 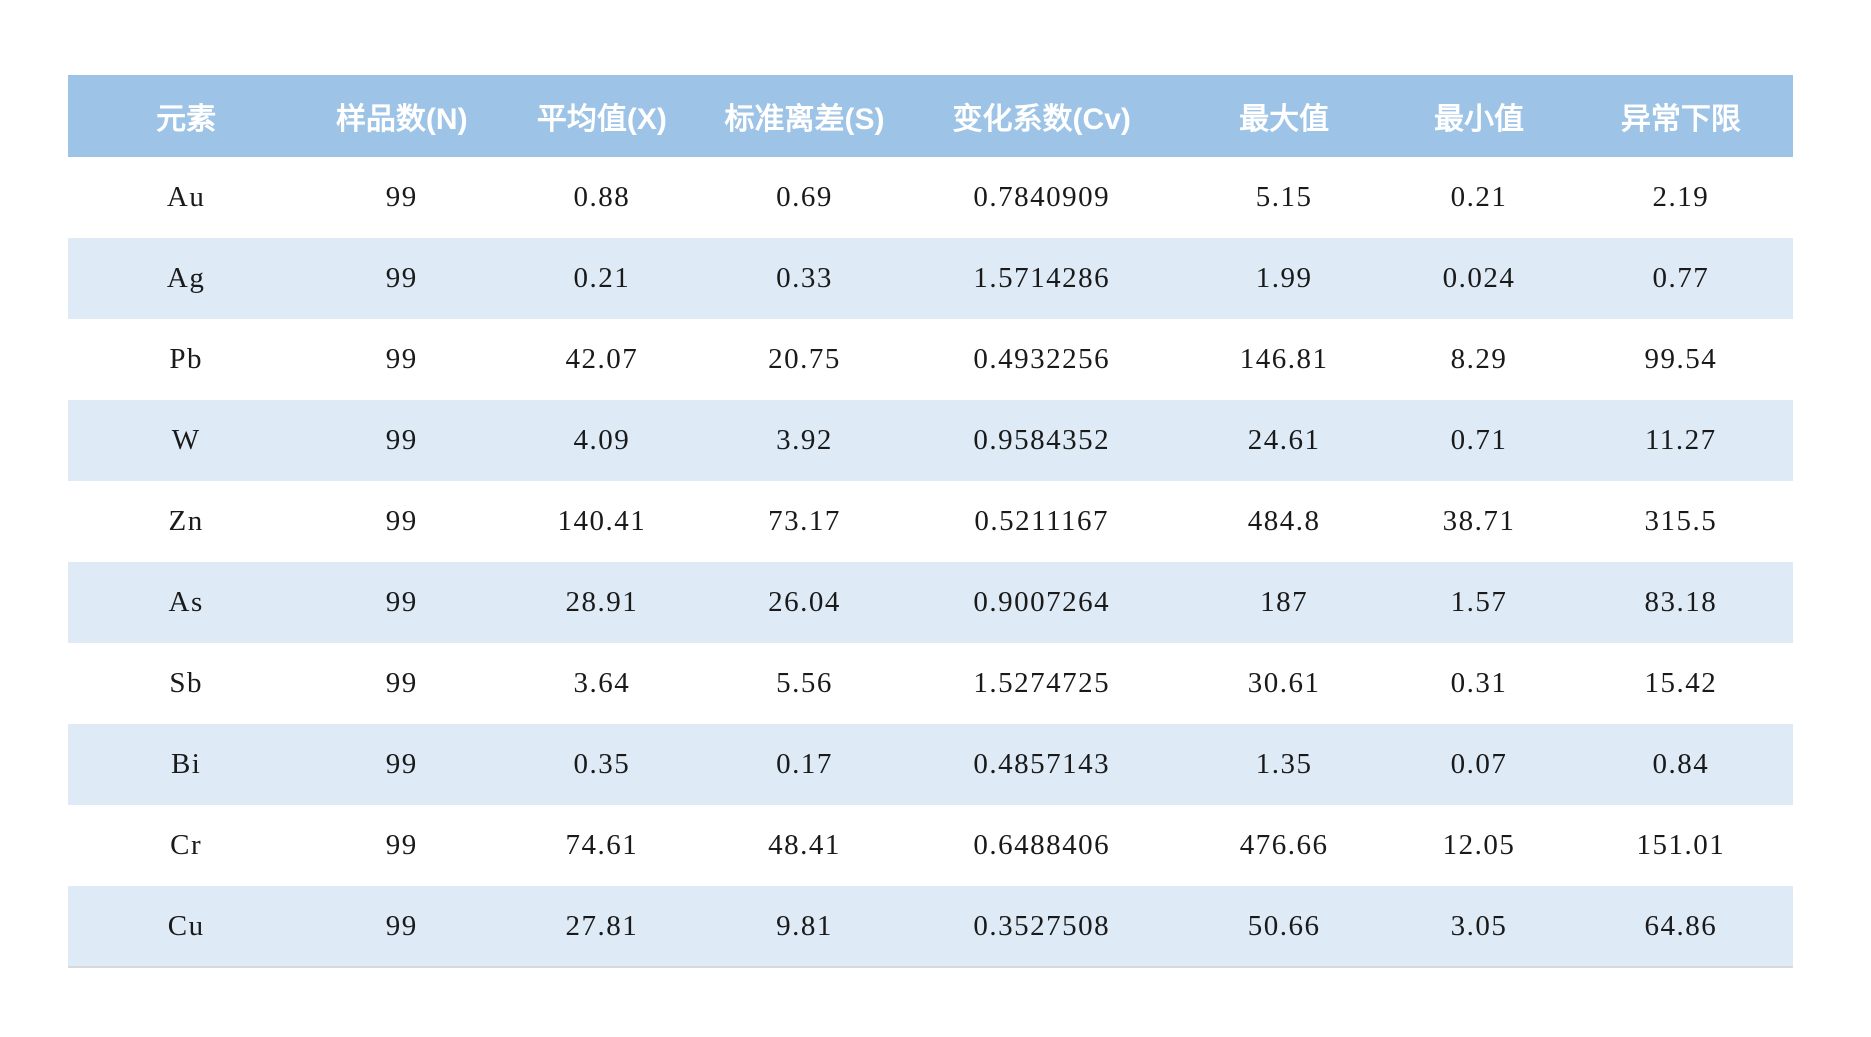 I want to click on cell-mean: 74.61, so click(x=602, y=845).